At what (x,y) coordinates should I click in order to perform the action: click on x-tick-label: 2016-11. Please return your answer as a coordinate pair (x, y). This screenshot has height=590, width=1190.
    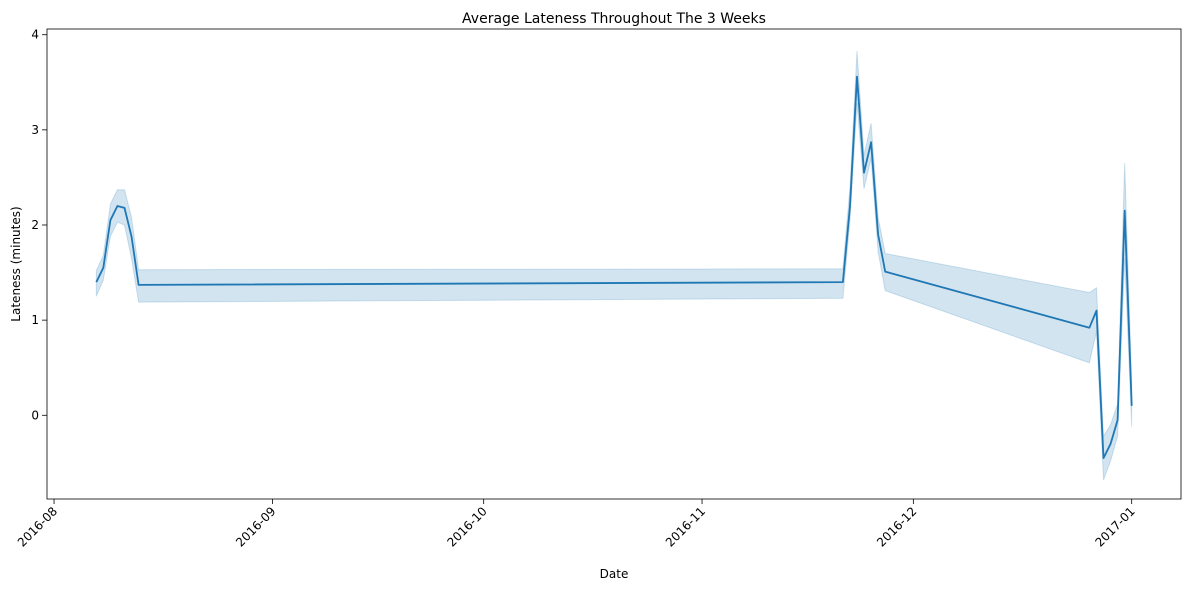
    Looking at the image, I should click on (685, 526).